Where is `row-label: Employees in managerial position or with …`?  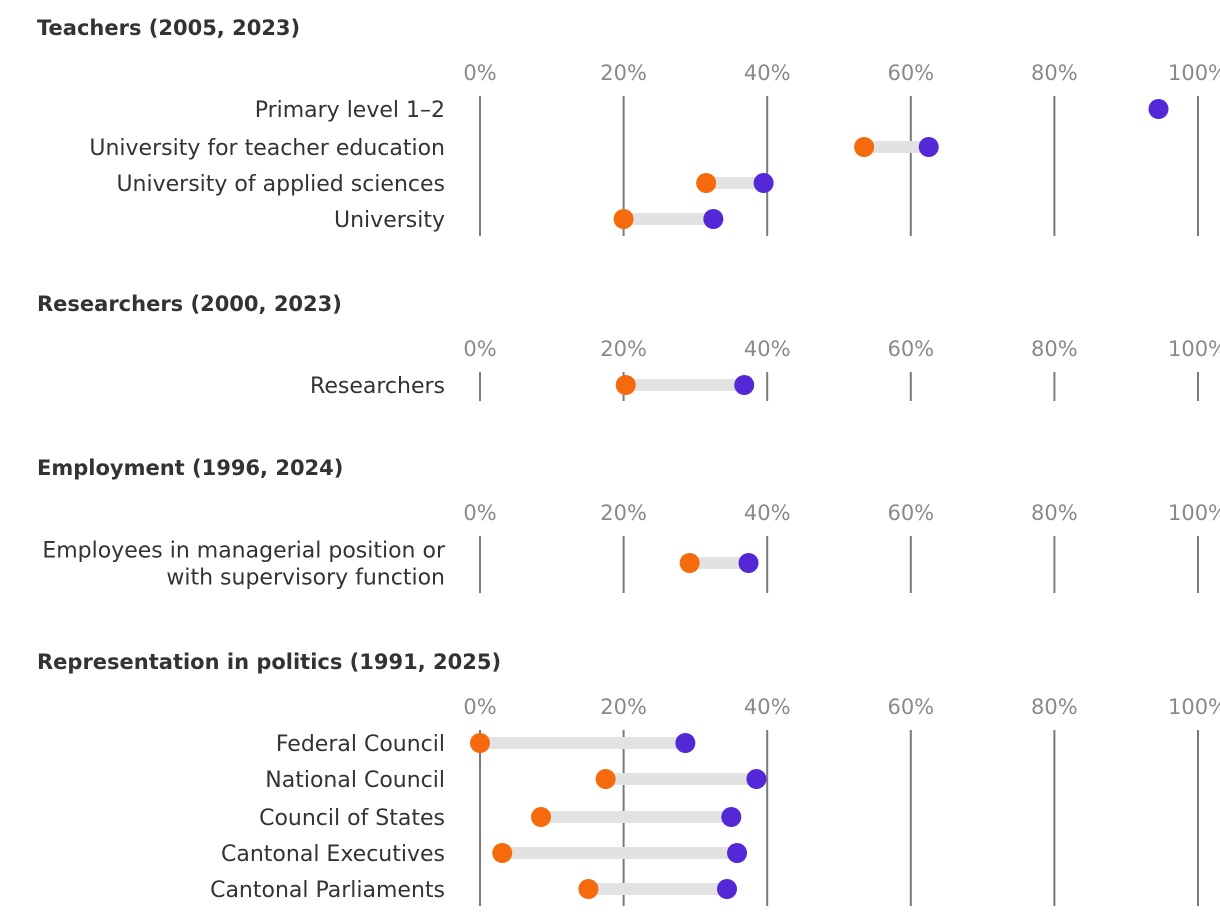 row-label: Employees in managerial position or with … is located at coordinates (244, 565).